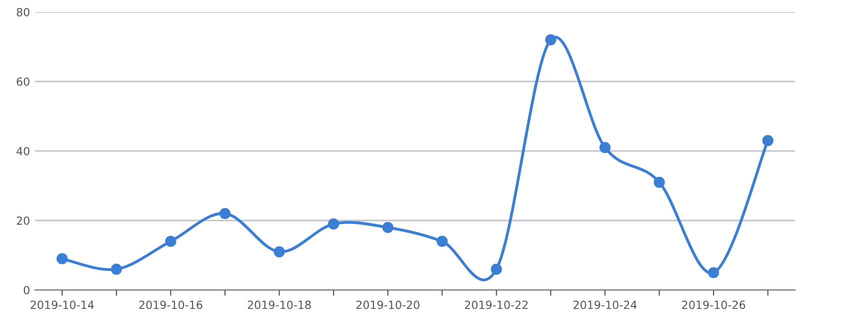 This screenshot has width=853, height=329. Describe the element at coordinates (62, 305) in the screenshot. I see `x-tick-label: 2019-10-14` at that location.